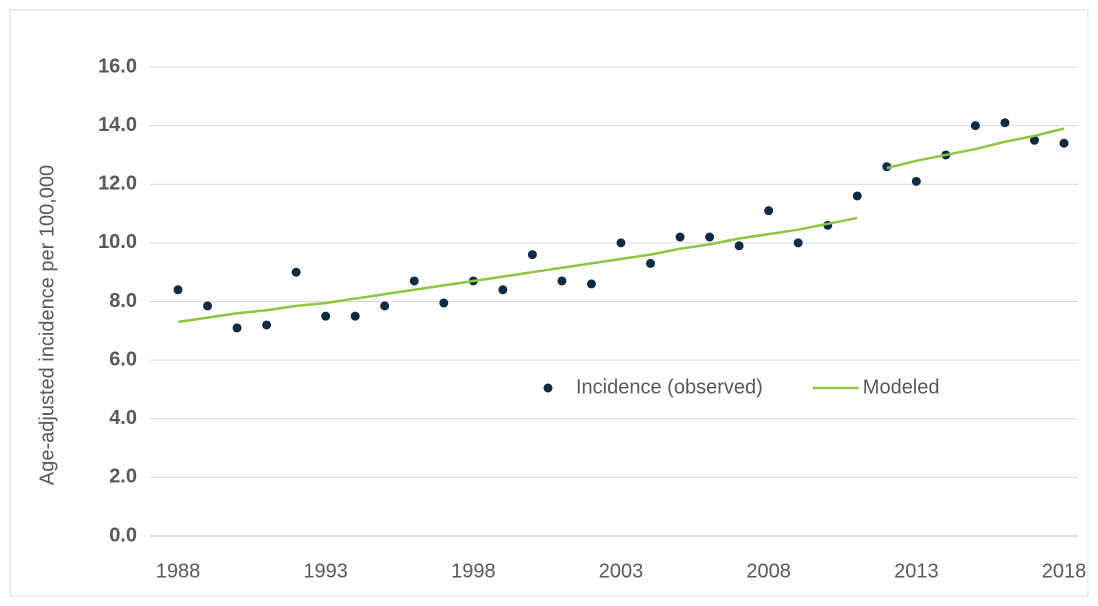 The height and width of the screenshot is (606, 1098). What do you see at coordinates (117, 125) in the screenshot?
I see `y-tick-label: 14.0` at bounding box center [117, 125].